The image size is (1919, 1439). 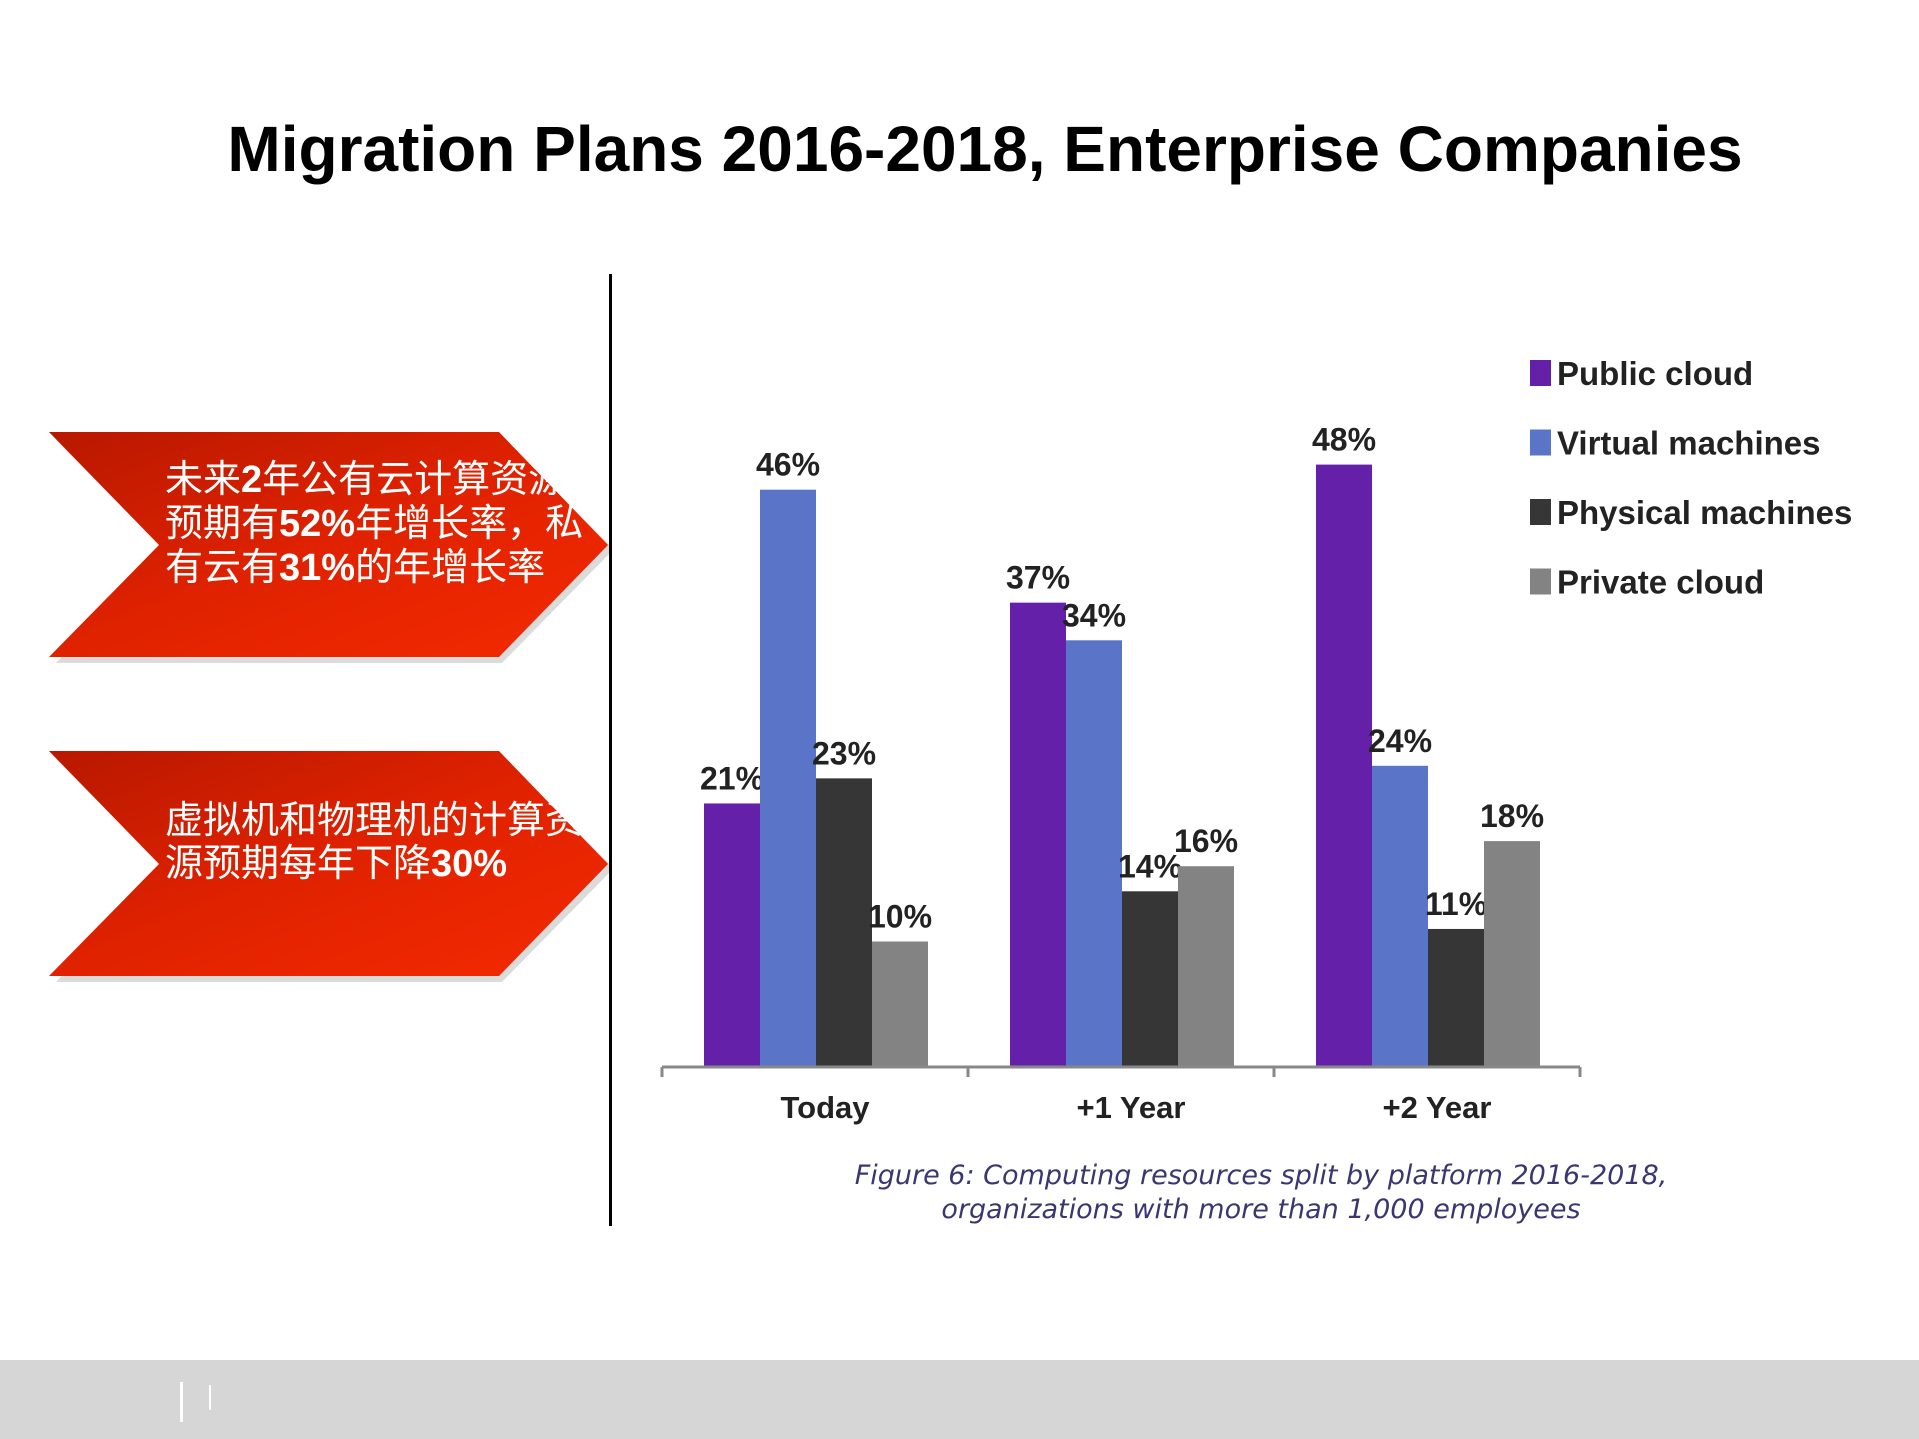 What do you see at coordinates (1038, 578) in the screenshot?
I see `data-label: 37%` at bounding box center [1038, 578].